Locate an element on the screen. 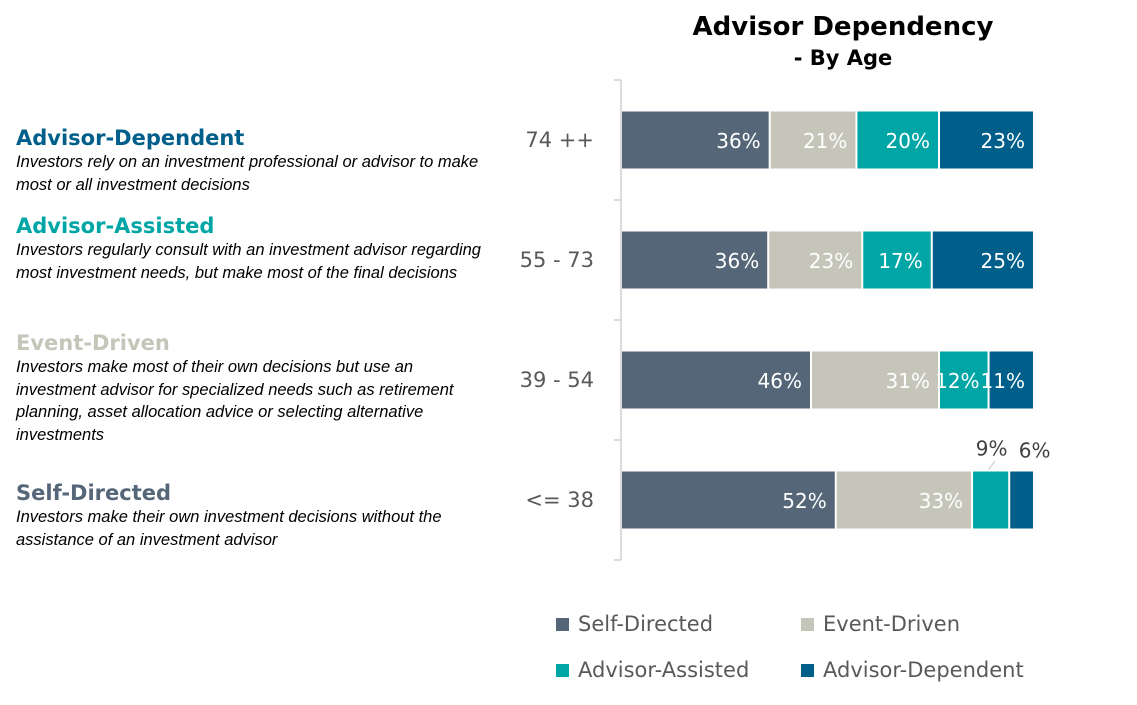  legend-item: Advisor-Assisted is located at coordinates (652, 670).